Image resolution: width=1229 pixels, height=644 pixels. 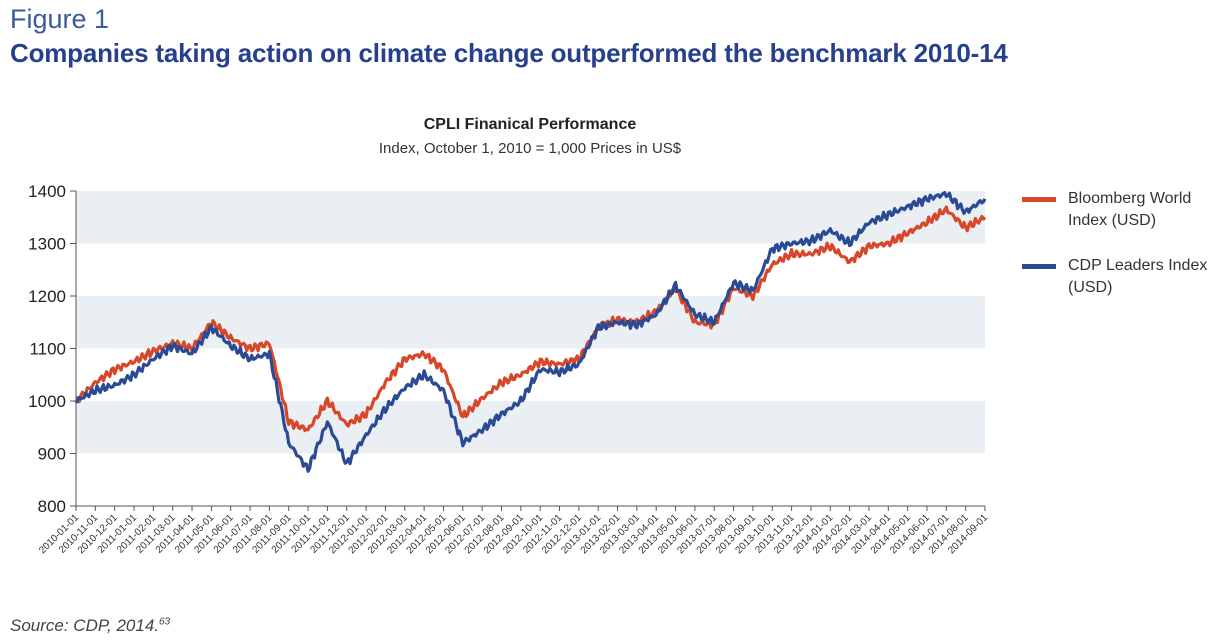 I want to click on source-text: Source: CDP, 2014., so click(x=84, y=625).